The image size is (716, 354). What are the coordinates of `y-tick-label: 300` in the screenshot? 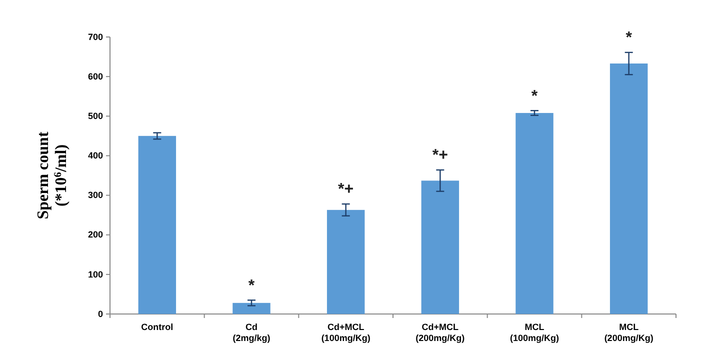 It's located at (95, 195).